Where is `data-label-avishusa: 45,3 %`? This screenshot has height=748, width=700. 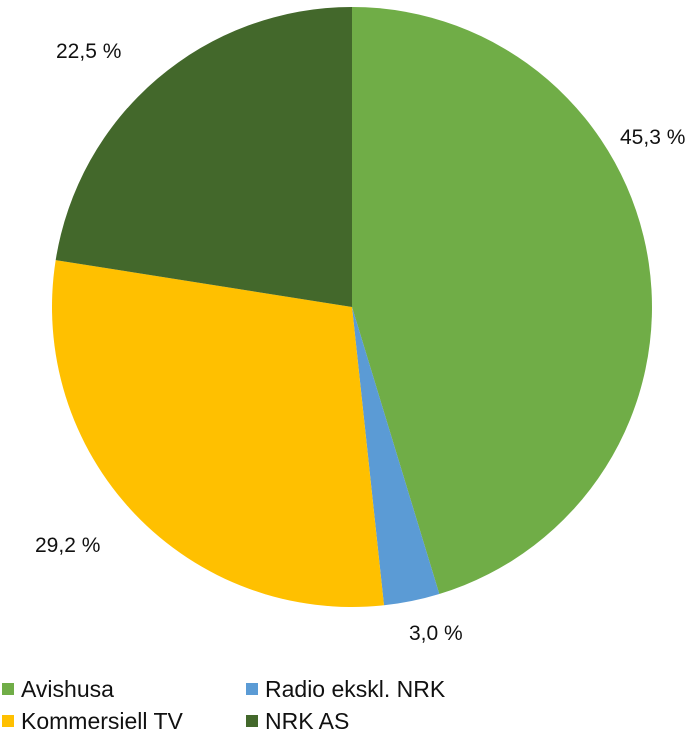
data-label-avishusa: 45,3 % is located at coordinates (652, 137).